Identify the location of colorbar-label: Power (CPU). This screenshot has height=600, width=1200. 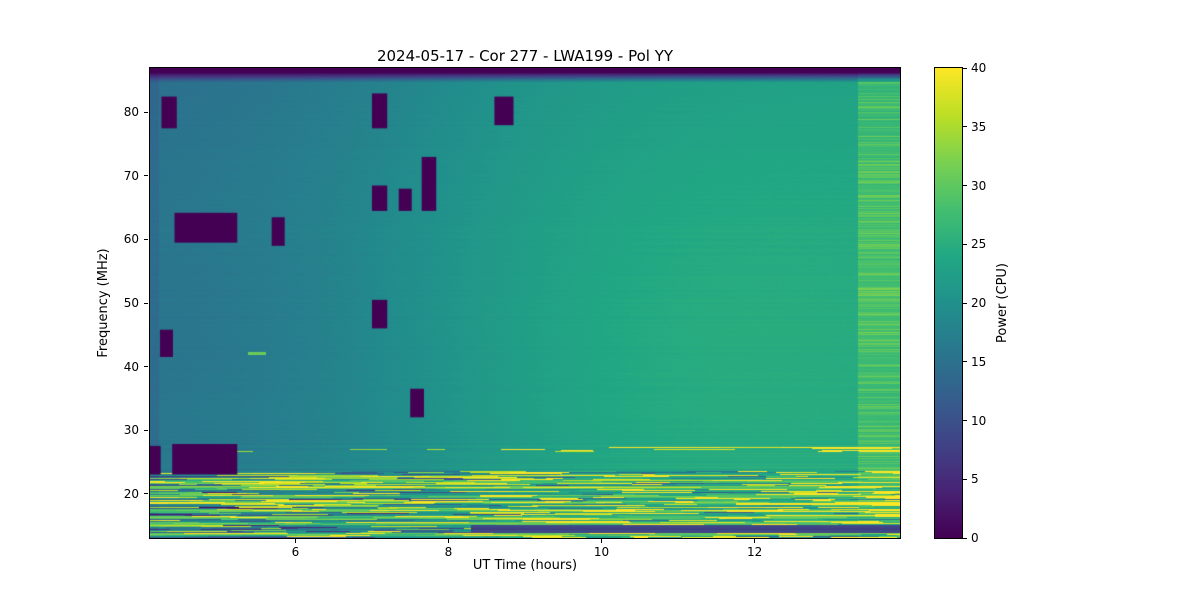
(1002, 303).